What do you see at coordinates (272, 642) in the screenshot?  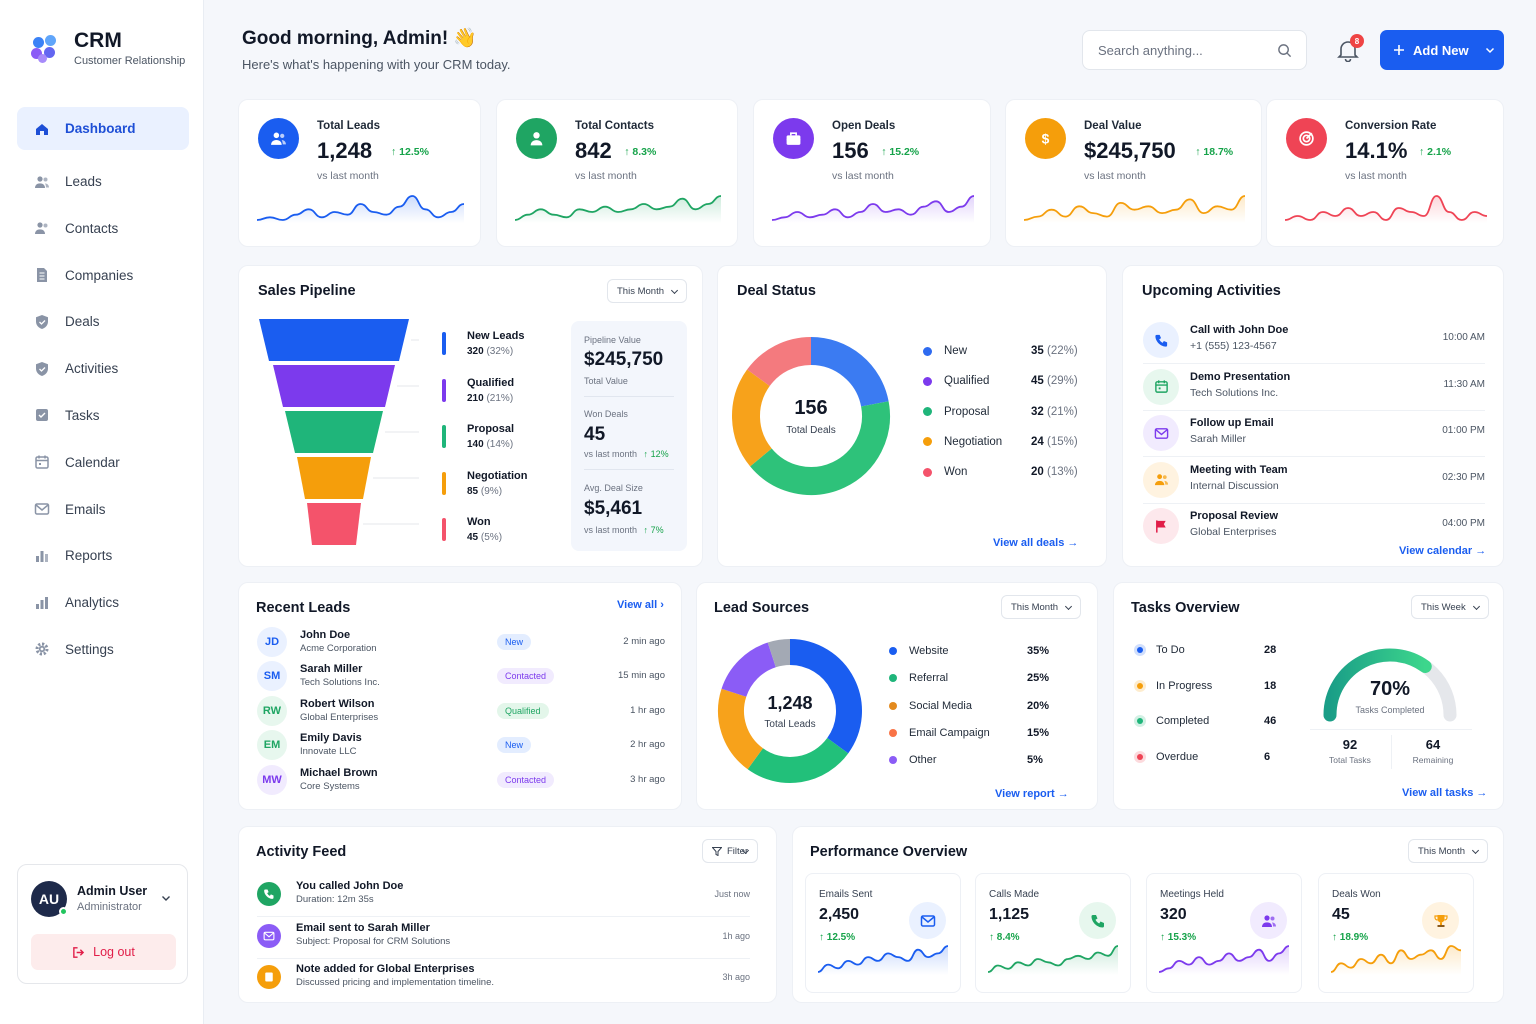 I see `lead-avatar: JD` at bounding box center [272, 642].